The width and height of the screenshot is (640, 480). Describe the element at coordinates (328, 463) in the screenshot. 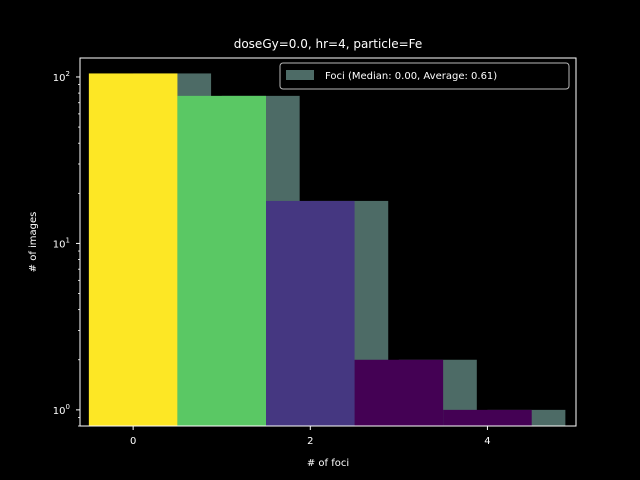

I see `x-axis-label: # of foci` at that location.